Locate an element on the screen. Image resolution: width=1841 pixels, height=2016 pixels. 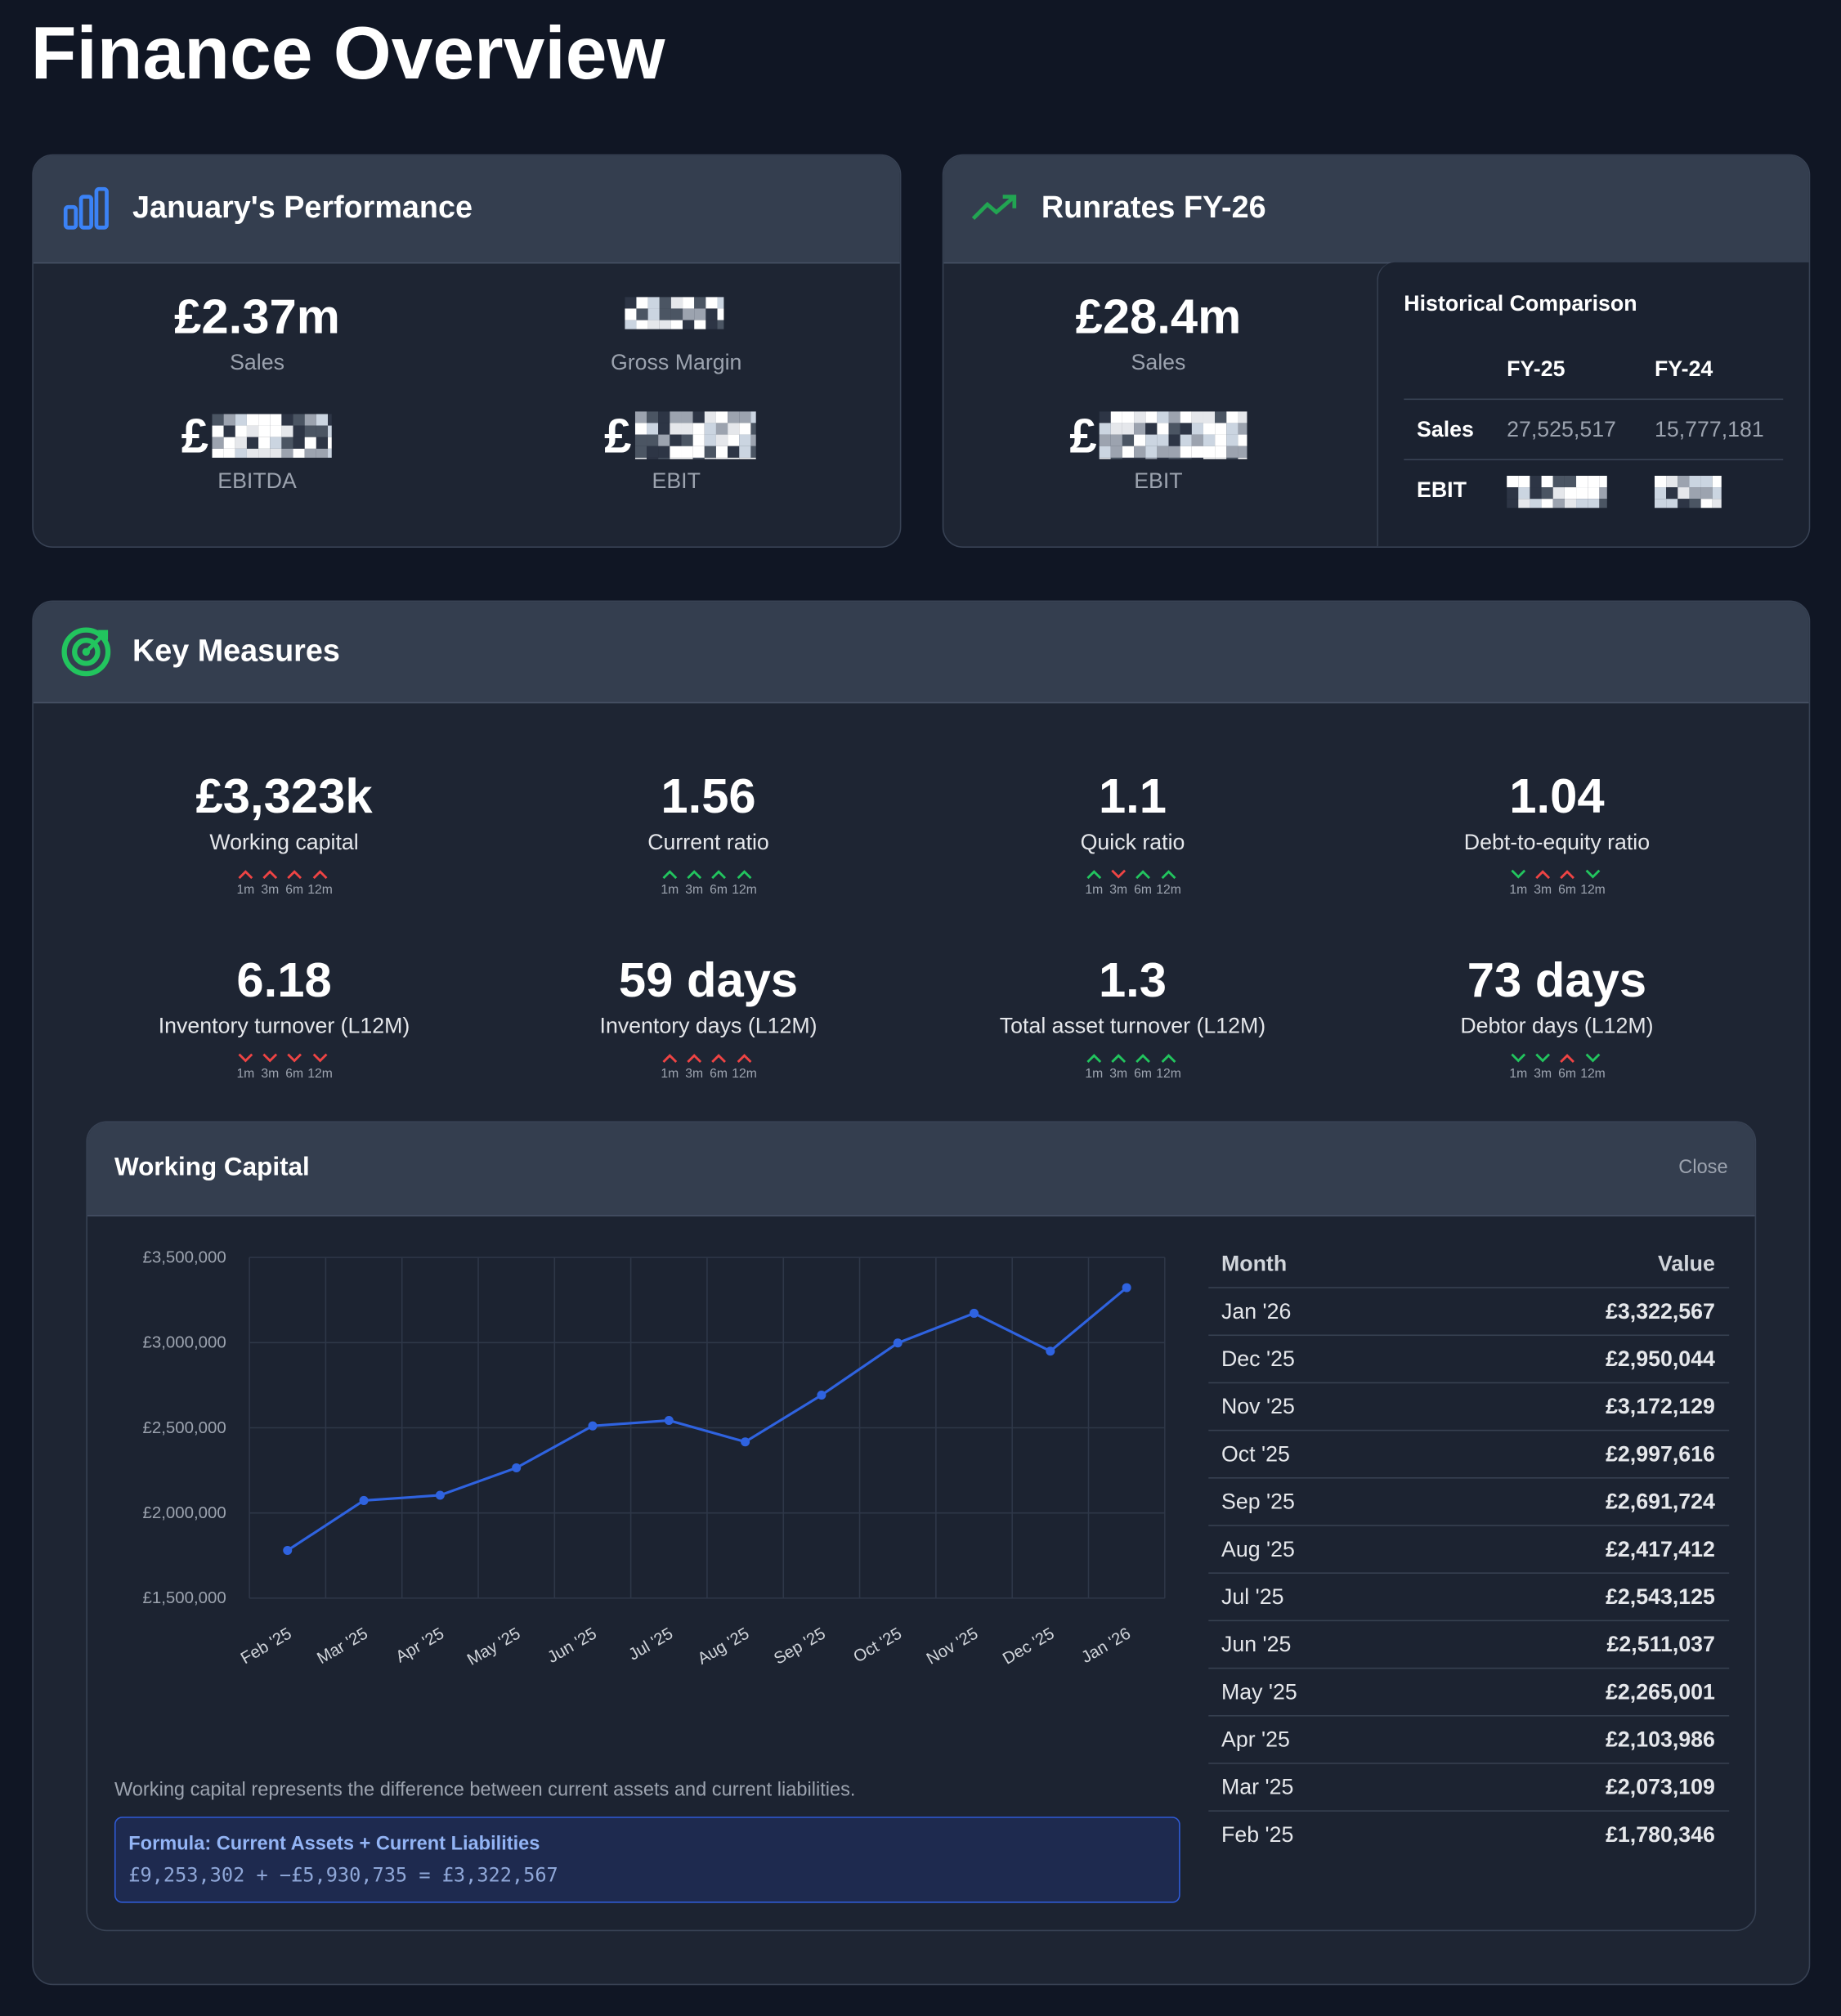
formula-expression: £9,253,302 + −£5,930,735 = £3,322,567 is located at coordinates (343, 1875).